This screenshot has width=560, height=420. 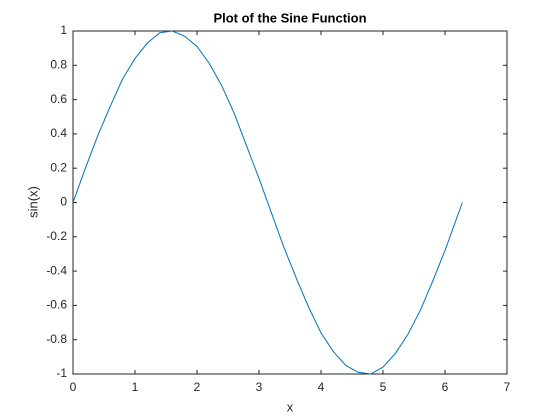 What do you see at coordinates (56, 305) in the screenshot?
I see `y-tick-label: -0.6` at bounding box center [56, 305].